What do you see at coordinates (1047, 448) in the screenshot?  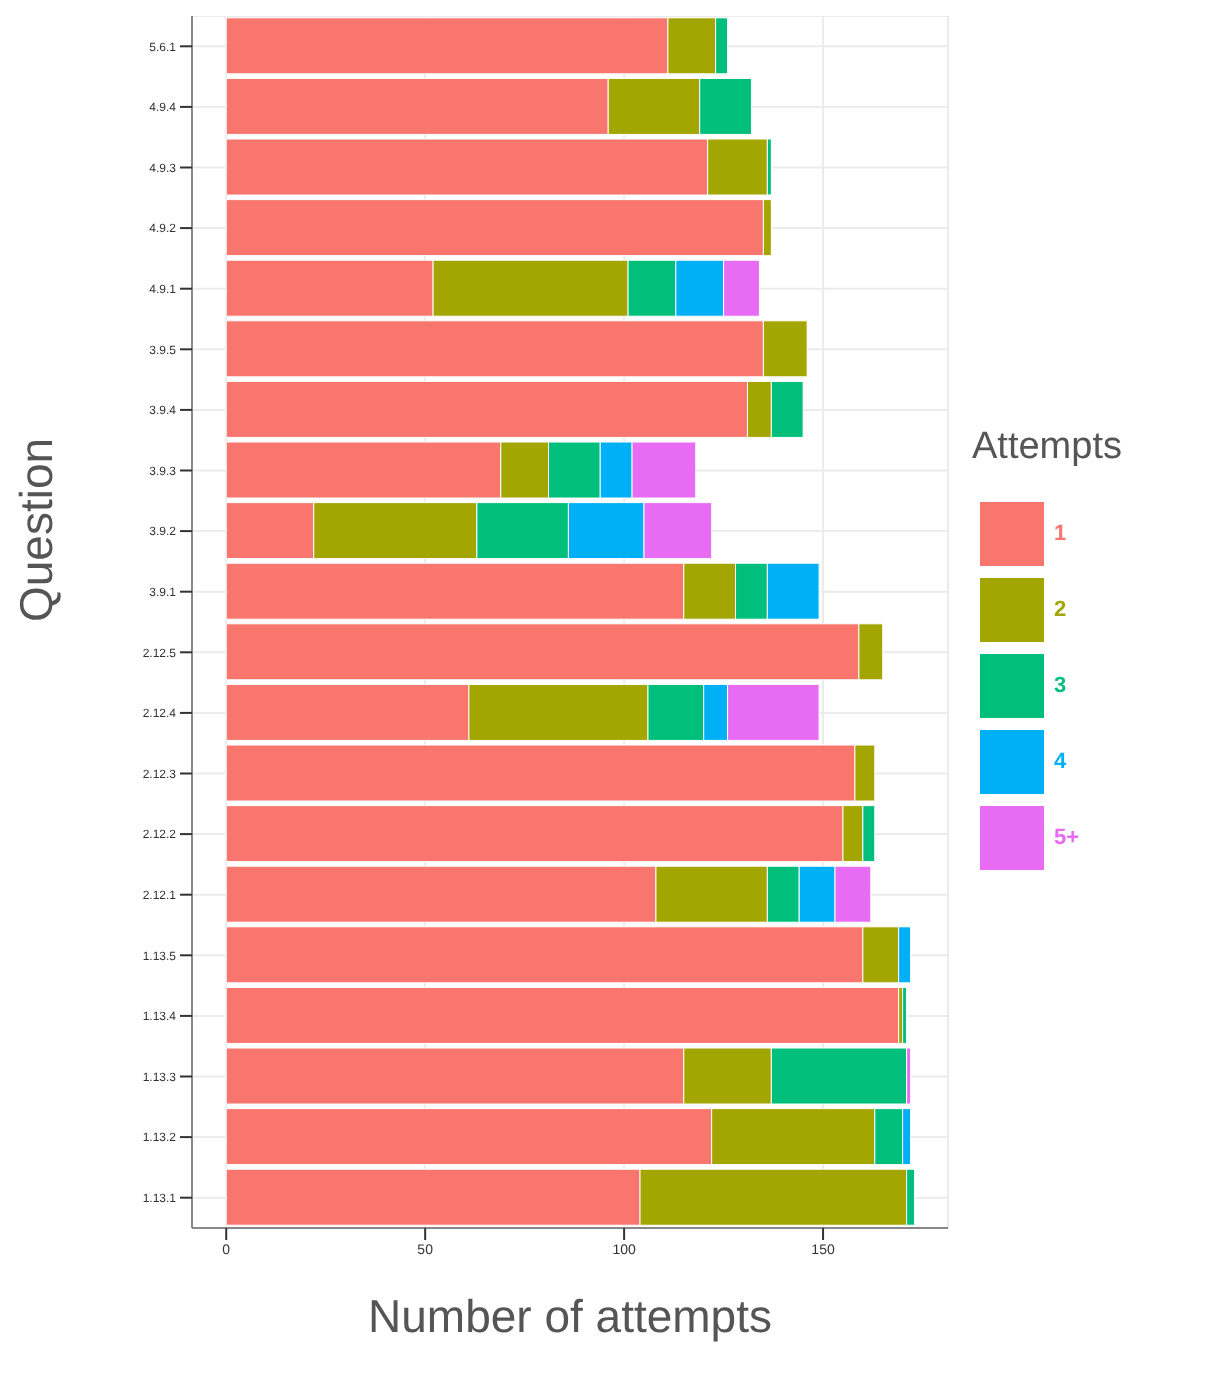 I see `legend-title: Attempts` at bounding box center [1047, 448].